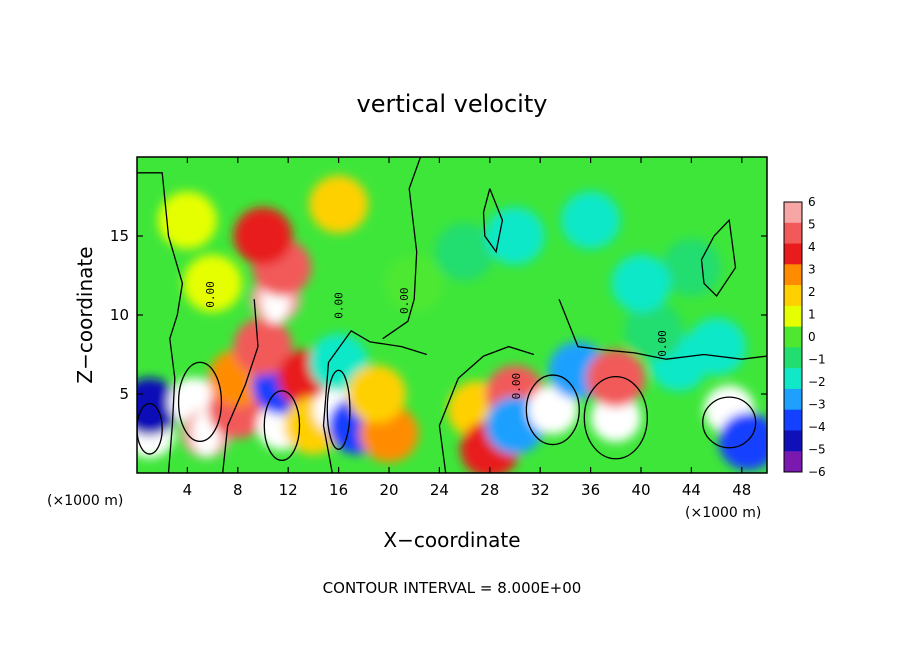 The image size is (904, 654). Describe the element at coordinates (812, 315) in the screenshot. I see `colorbar-label: 1` at that location.